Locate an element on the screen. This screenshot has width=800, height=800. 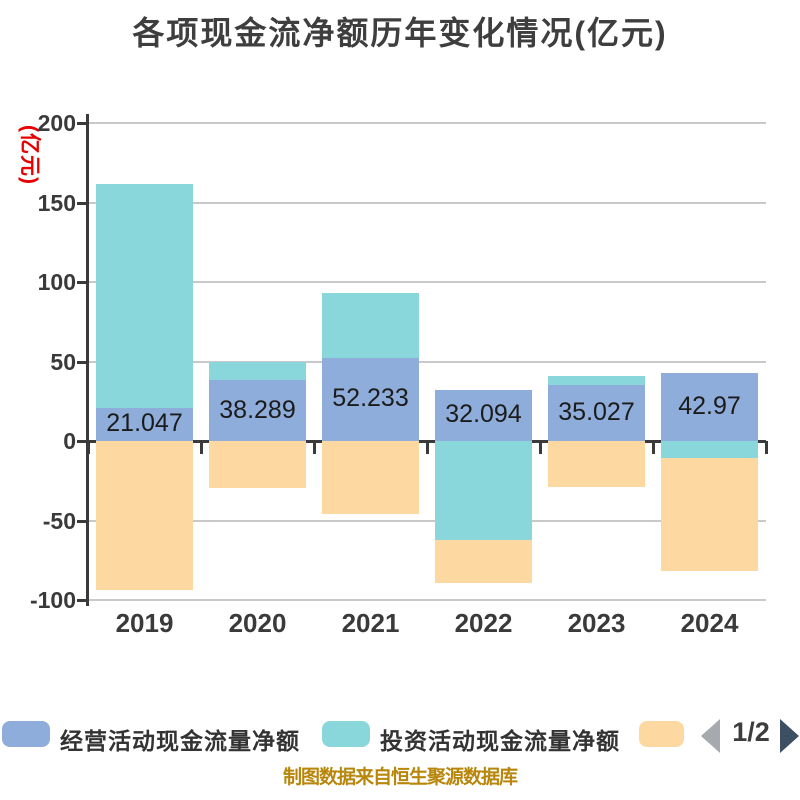
bar-value-label: 35.027 is located at coordinates (596, 412).